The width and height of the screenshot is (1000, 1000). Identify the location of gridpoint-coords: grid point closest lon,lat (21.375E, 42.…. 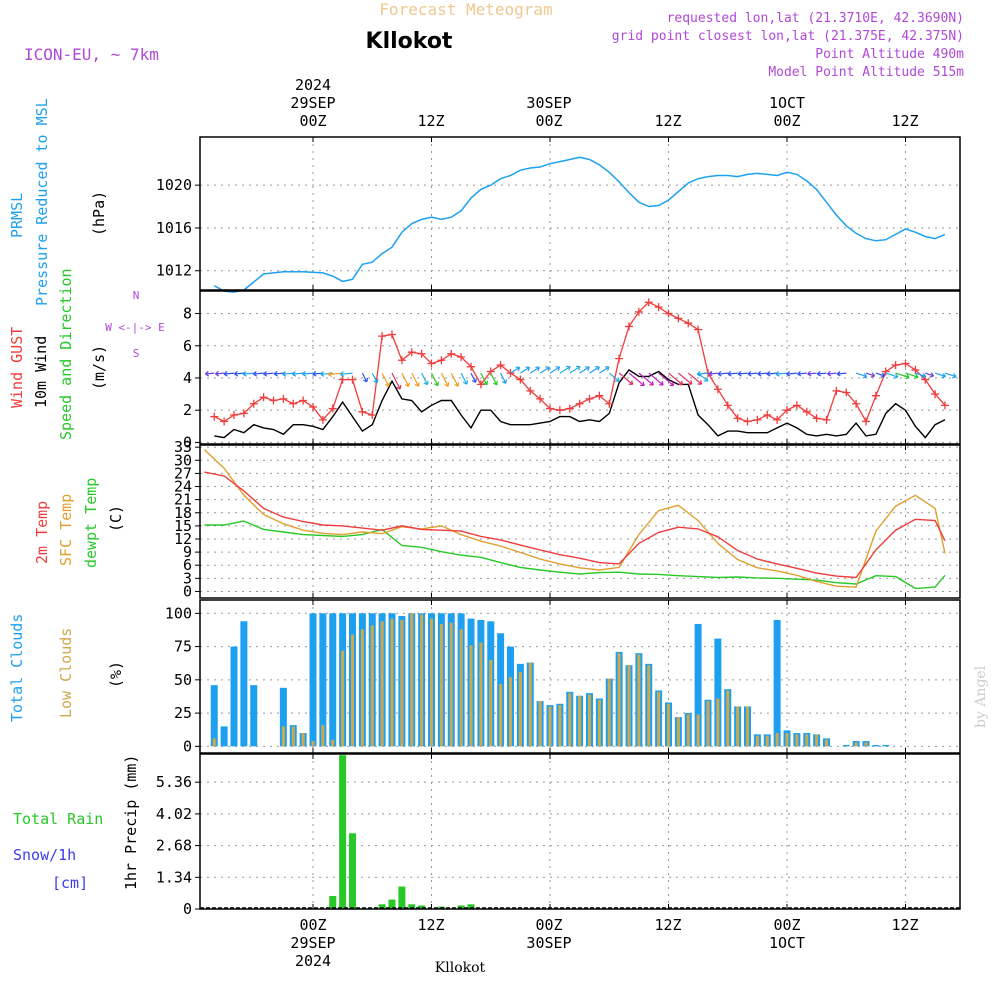
(788, 36).